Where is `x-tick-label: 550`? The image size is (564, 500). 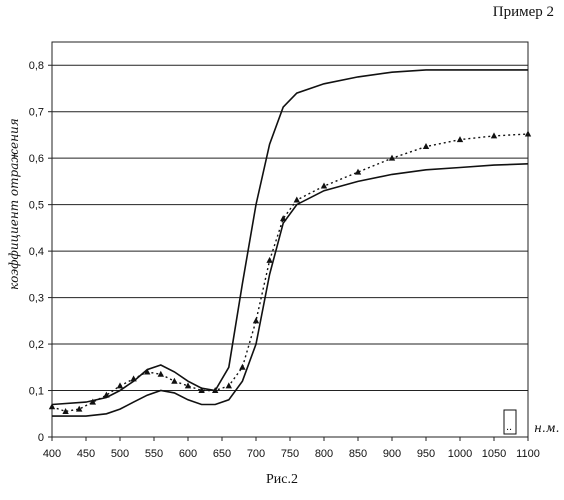
x-tick-label: 550 is located at coordinates (154, 454).